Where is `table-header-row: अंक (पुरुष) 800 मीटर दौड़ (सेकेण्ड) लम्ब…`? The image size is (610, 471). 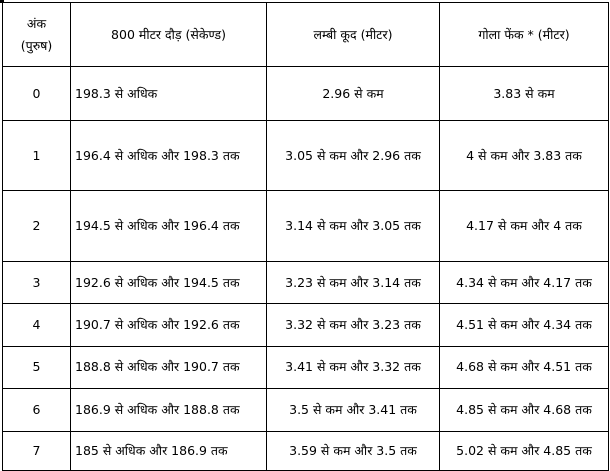
table-header-row: अंक (पुरुष) 800 मीटर दौड़ (सेकेण्ड) लम्ब… is located at coordinates (305, 34).